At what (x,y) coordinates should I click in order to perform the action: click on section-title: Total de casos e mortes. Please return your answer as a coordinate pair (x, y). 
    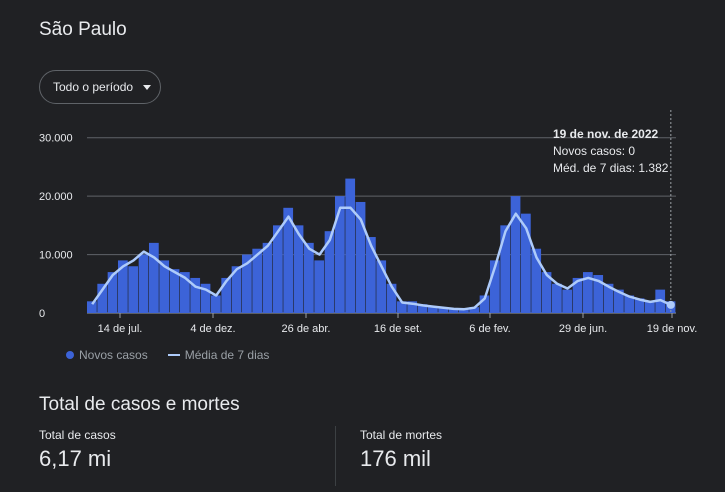
    Looking at the image, I should click on (139, 404).